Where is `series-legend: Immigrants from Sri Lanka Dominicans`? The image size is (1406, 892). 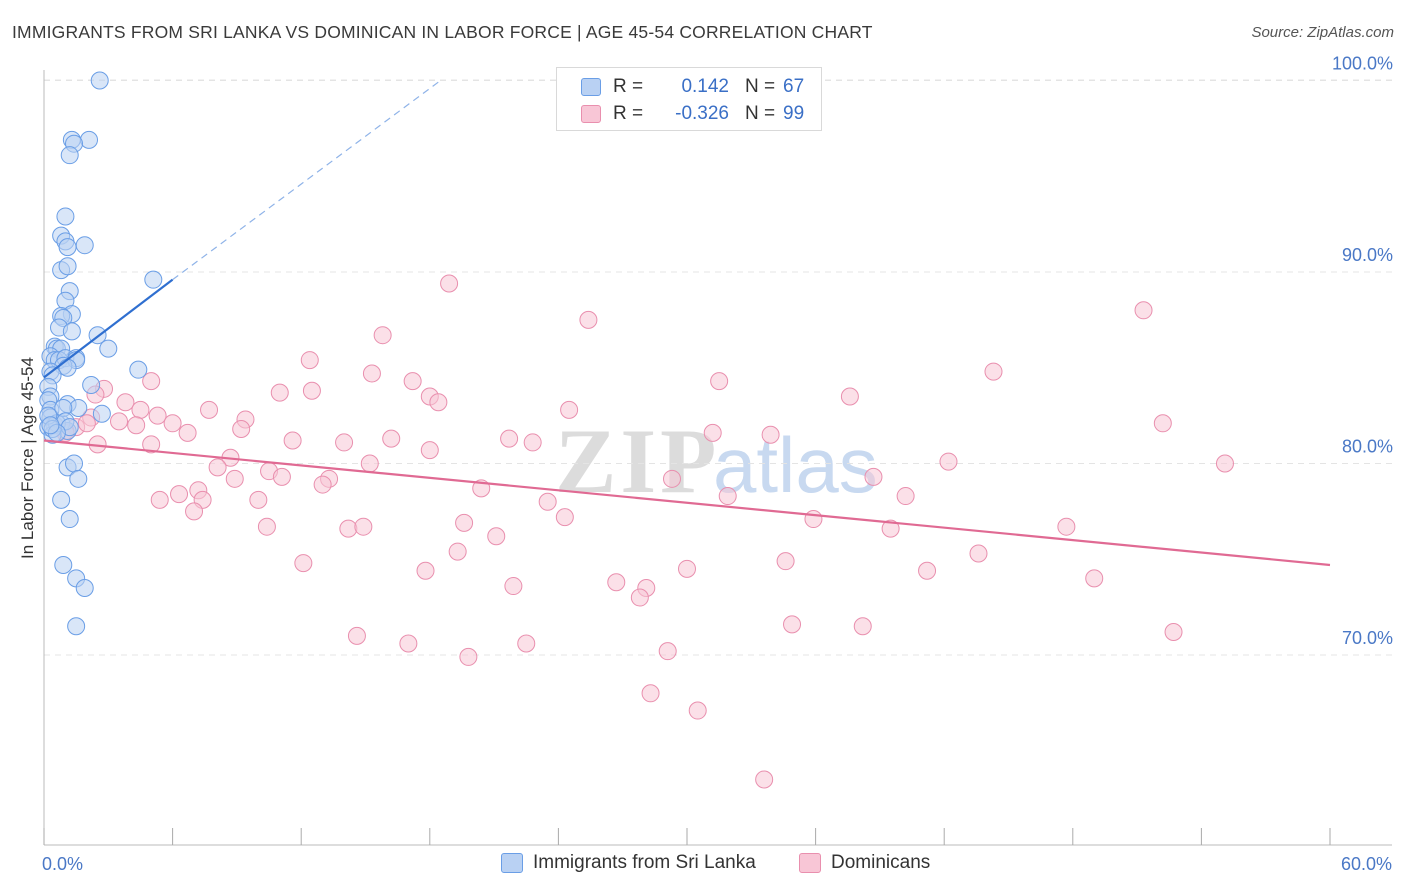 series-legend: Immigrants from Sri Lanka Dominicans is located at coordinates (703, 865).